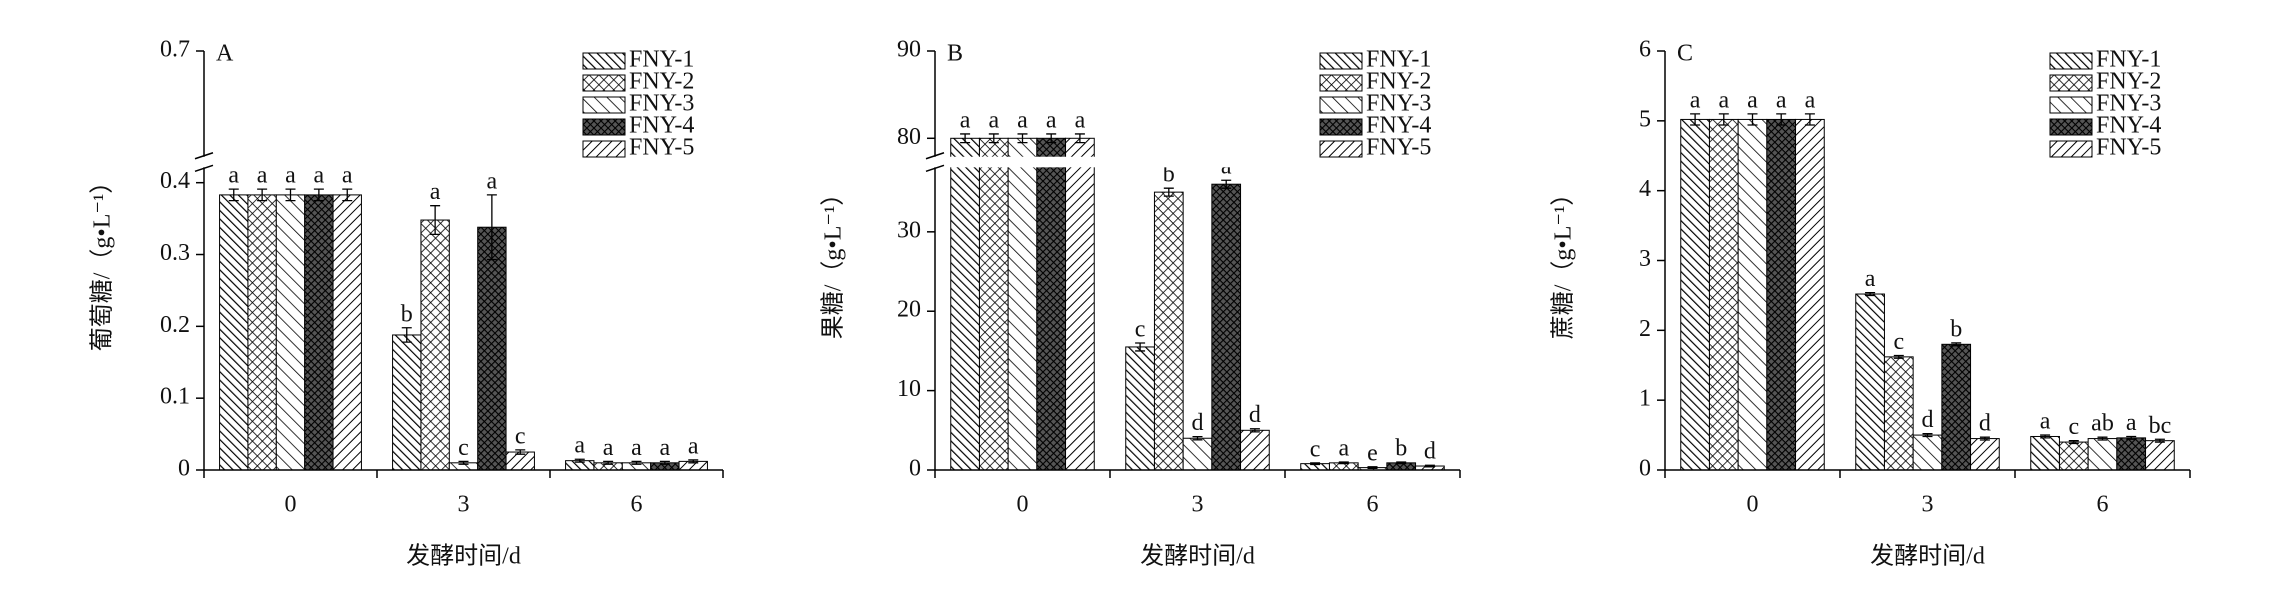 The image size is (2278, 597). Describe the element at coordinates (175, 181) in the screenshot. I see `y-tick-label: 0.4` at that location.